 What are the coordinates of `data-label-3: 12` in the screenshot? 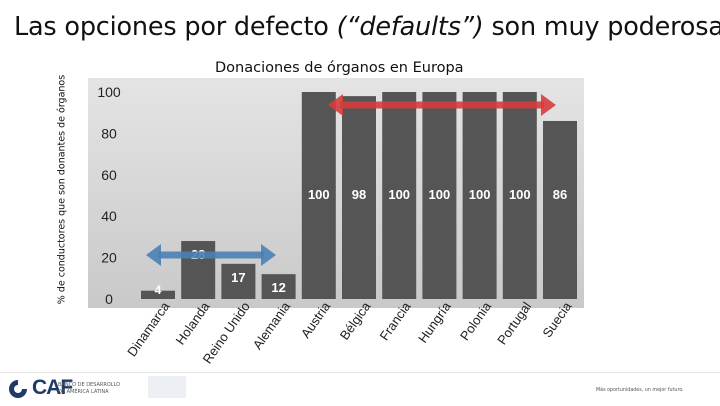 It's located at (278, 287).